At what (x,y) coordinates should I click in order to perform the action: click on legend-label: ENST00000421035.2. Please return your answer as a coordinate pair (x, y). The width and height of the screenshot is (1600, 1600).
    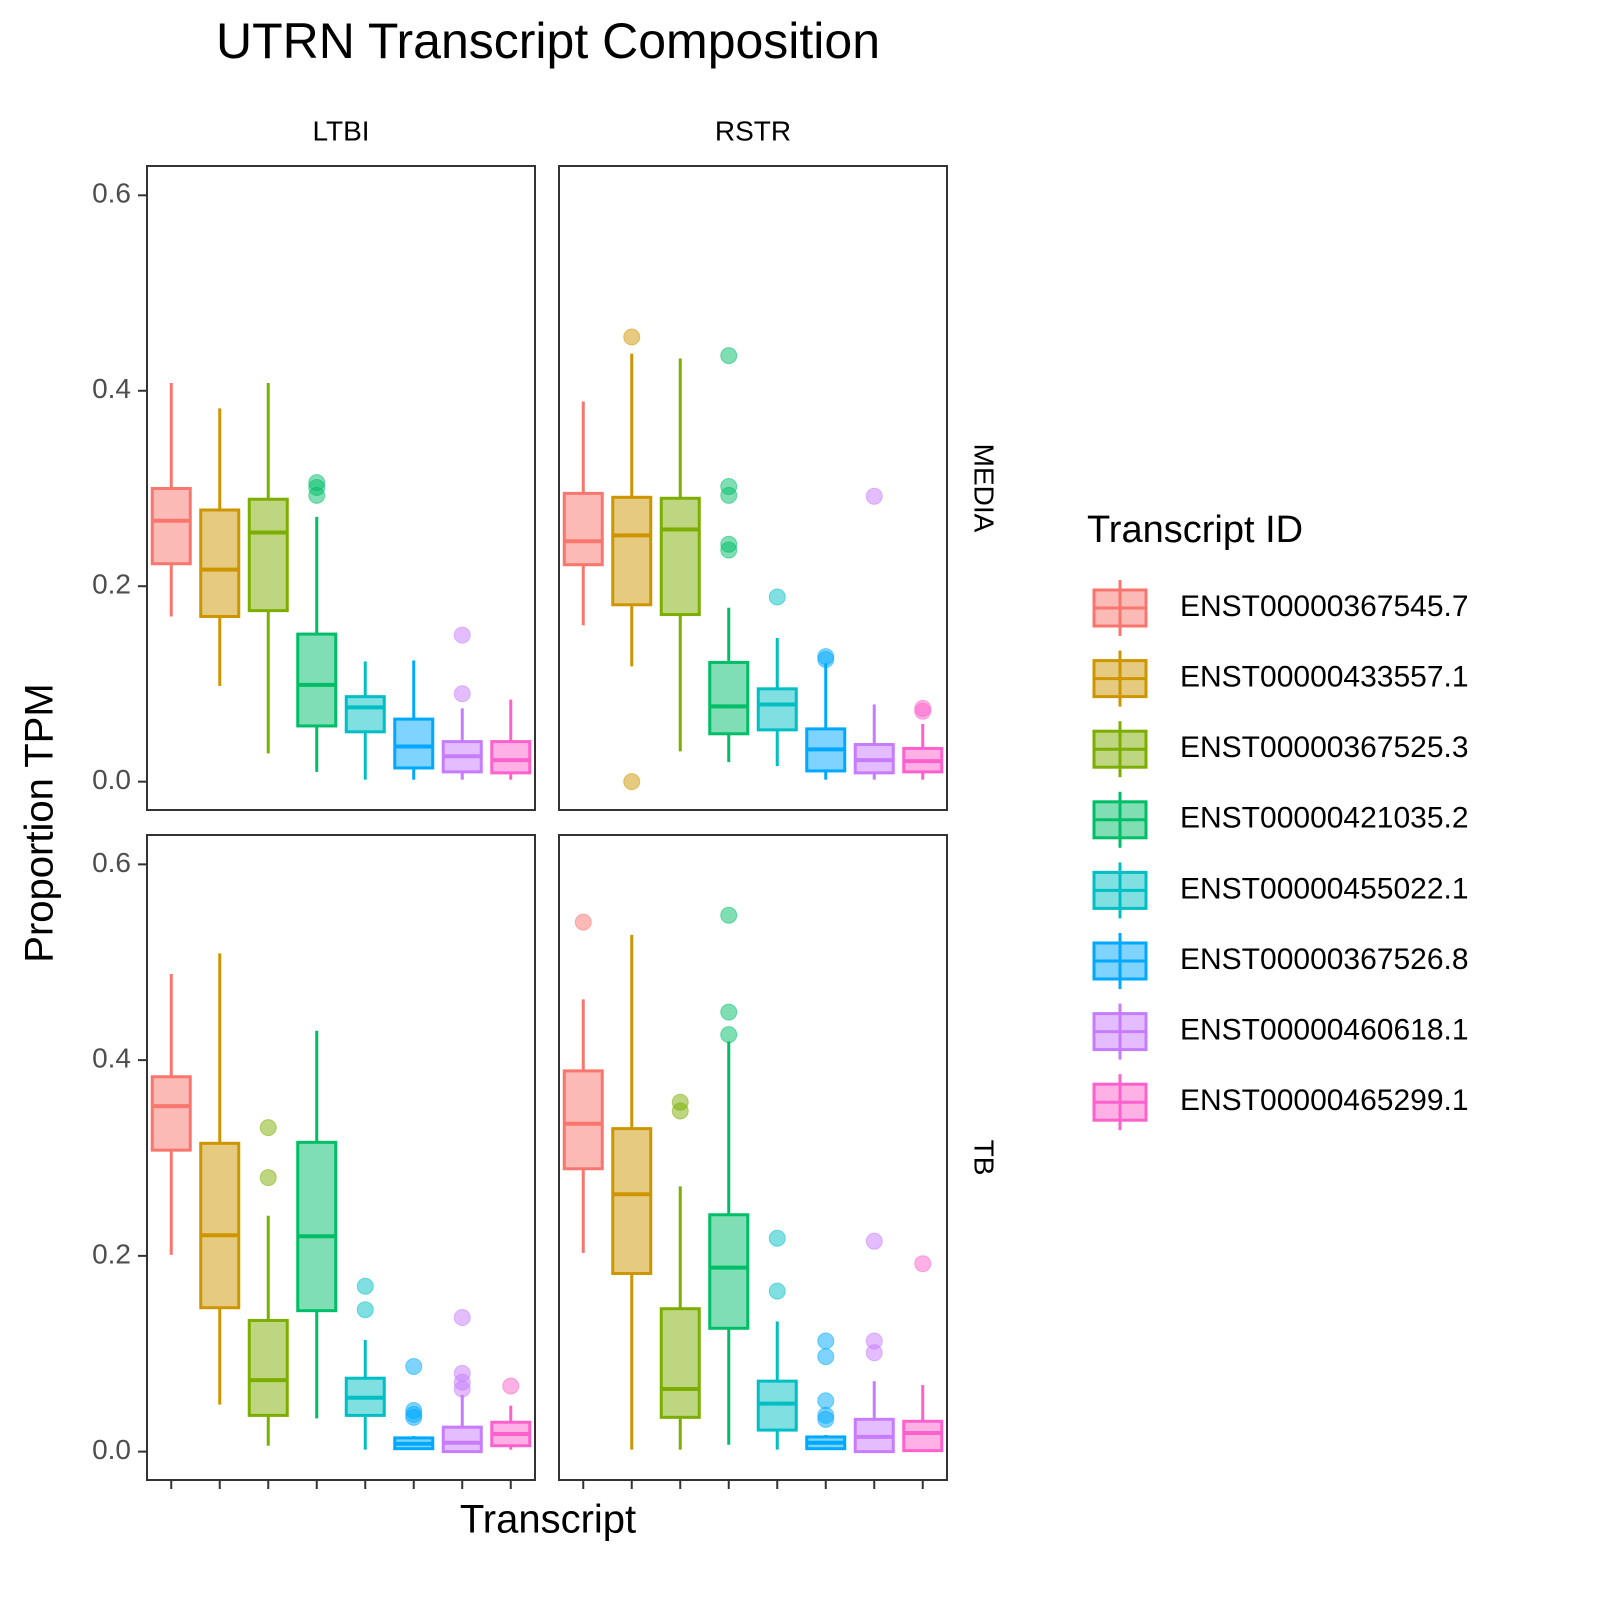
    Looking at the image, I should click on (1324, 818).